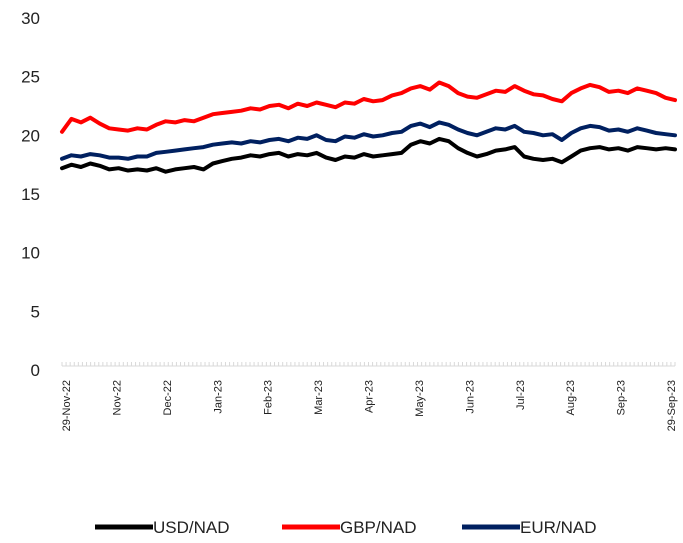  What do you see at coordinates (420, 398) in the screenshot?
I see `x-tick-label: May-23` at bounding box center [420, 398].